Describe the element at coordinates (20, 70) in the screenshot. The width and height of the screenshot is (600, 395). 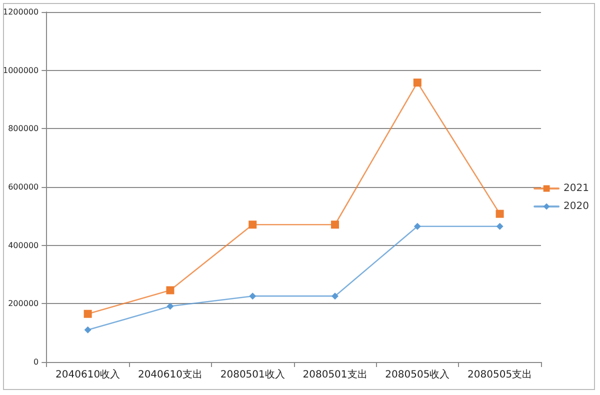
I see `y-tick-label: 1000000` at that location.